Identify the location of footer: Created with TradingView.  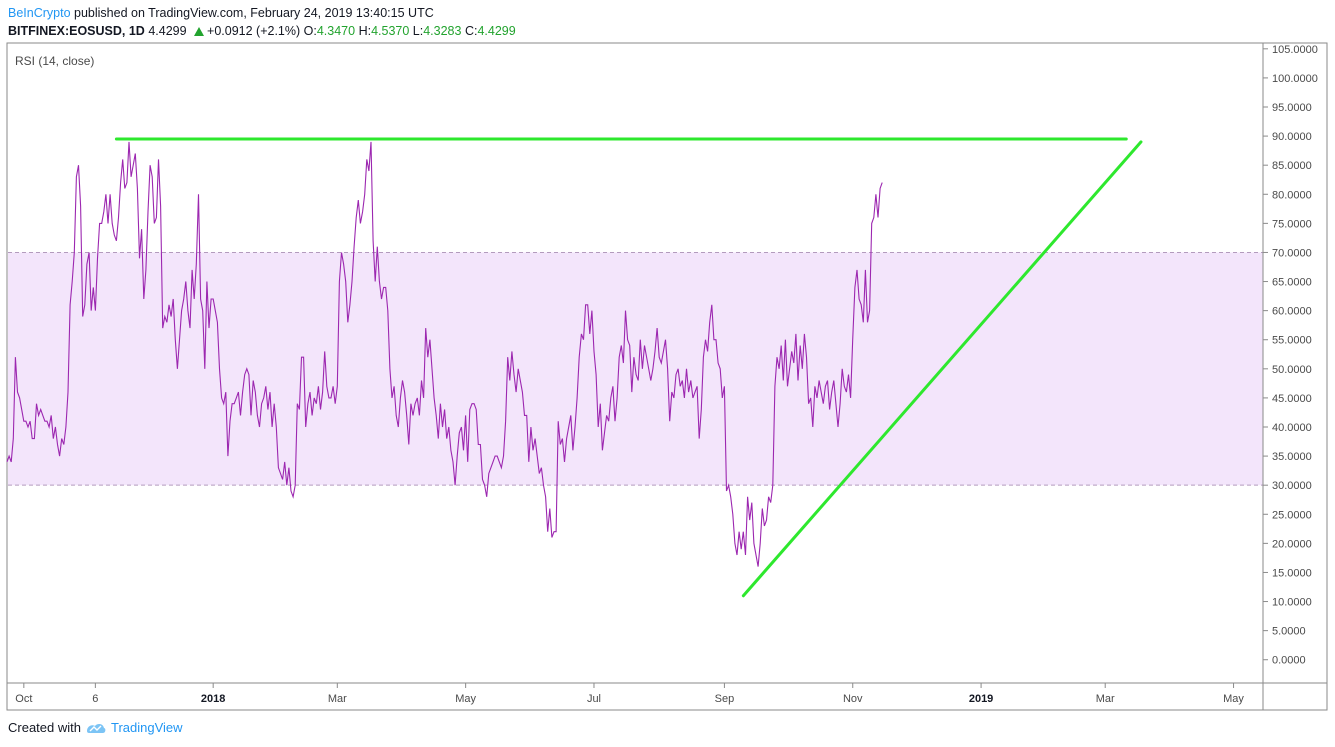
(95, 727).